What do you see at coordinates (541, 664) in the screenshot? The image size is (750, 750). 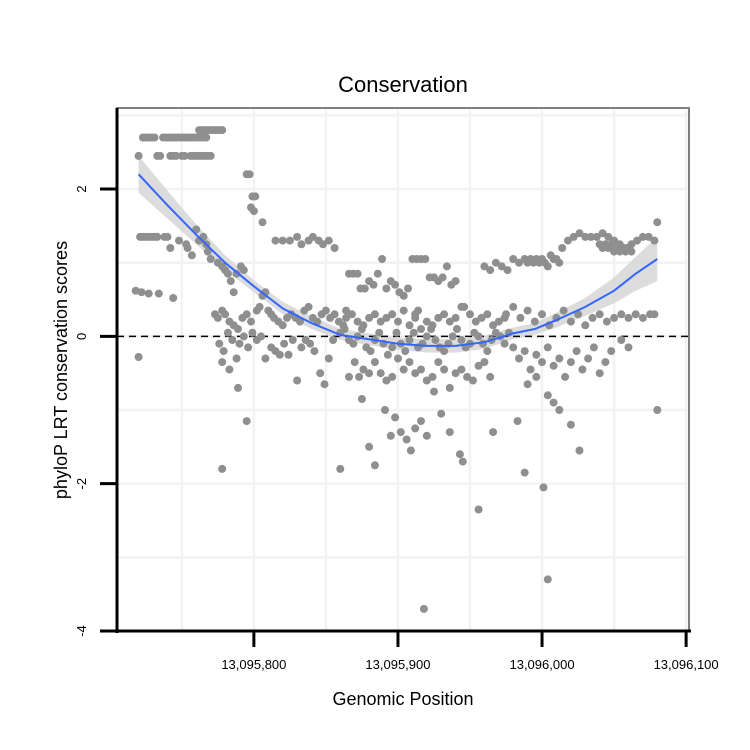 I see `x-tick-label: 13,096,000` at bounding box center [541, 664].